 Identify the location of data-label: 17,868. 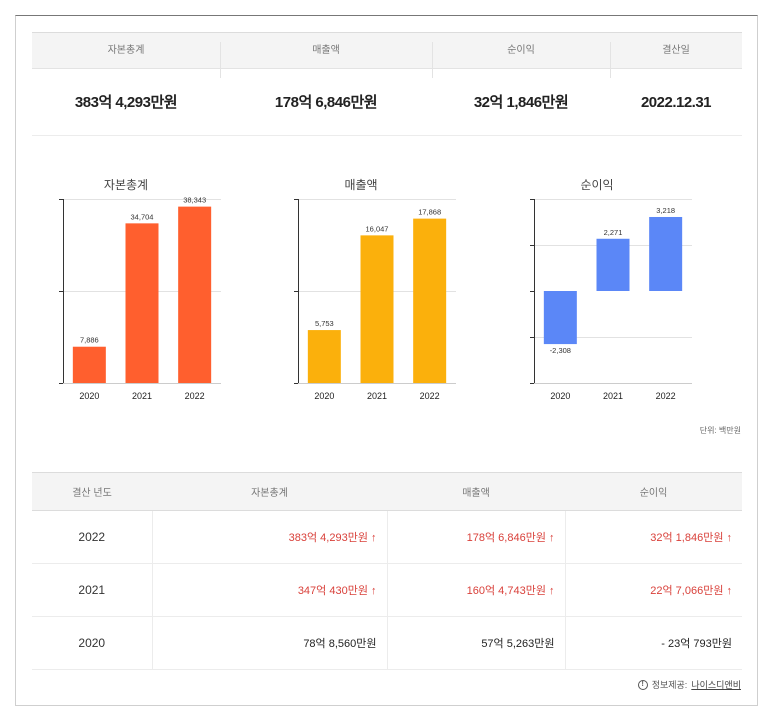
(429, 212).